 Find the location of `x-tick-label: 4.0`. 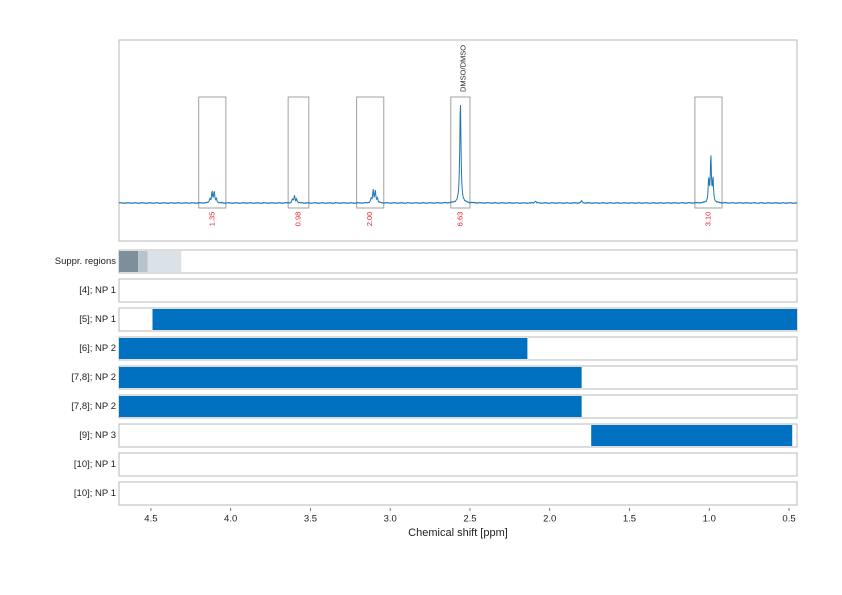

x-tick-label: 4.0 is located at coordinates (230, 519).